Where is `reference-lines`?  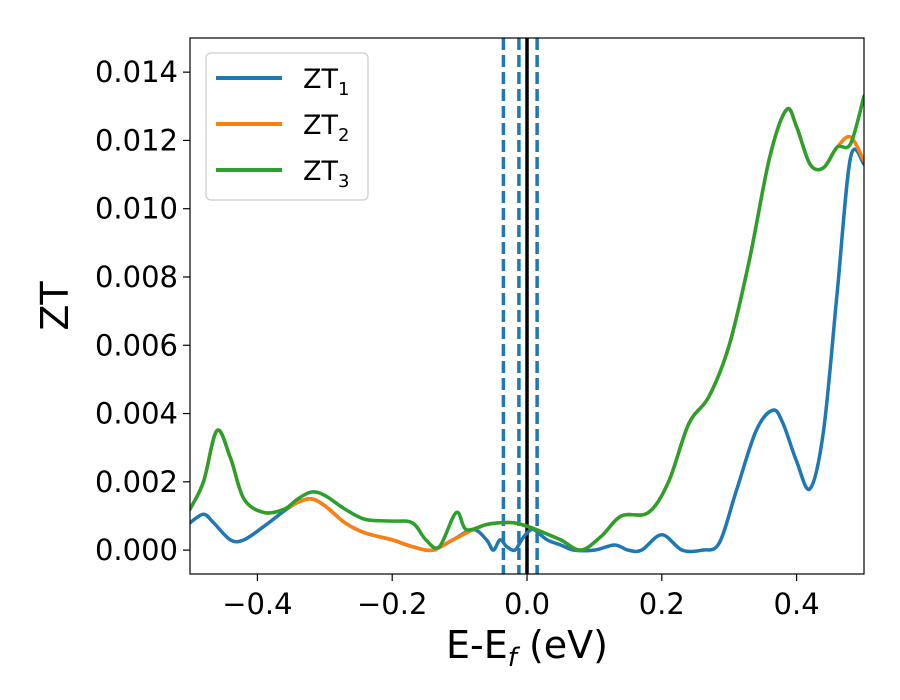
reference-lines is located at coordinates (520, 306).